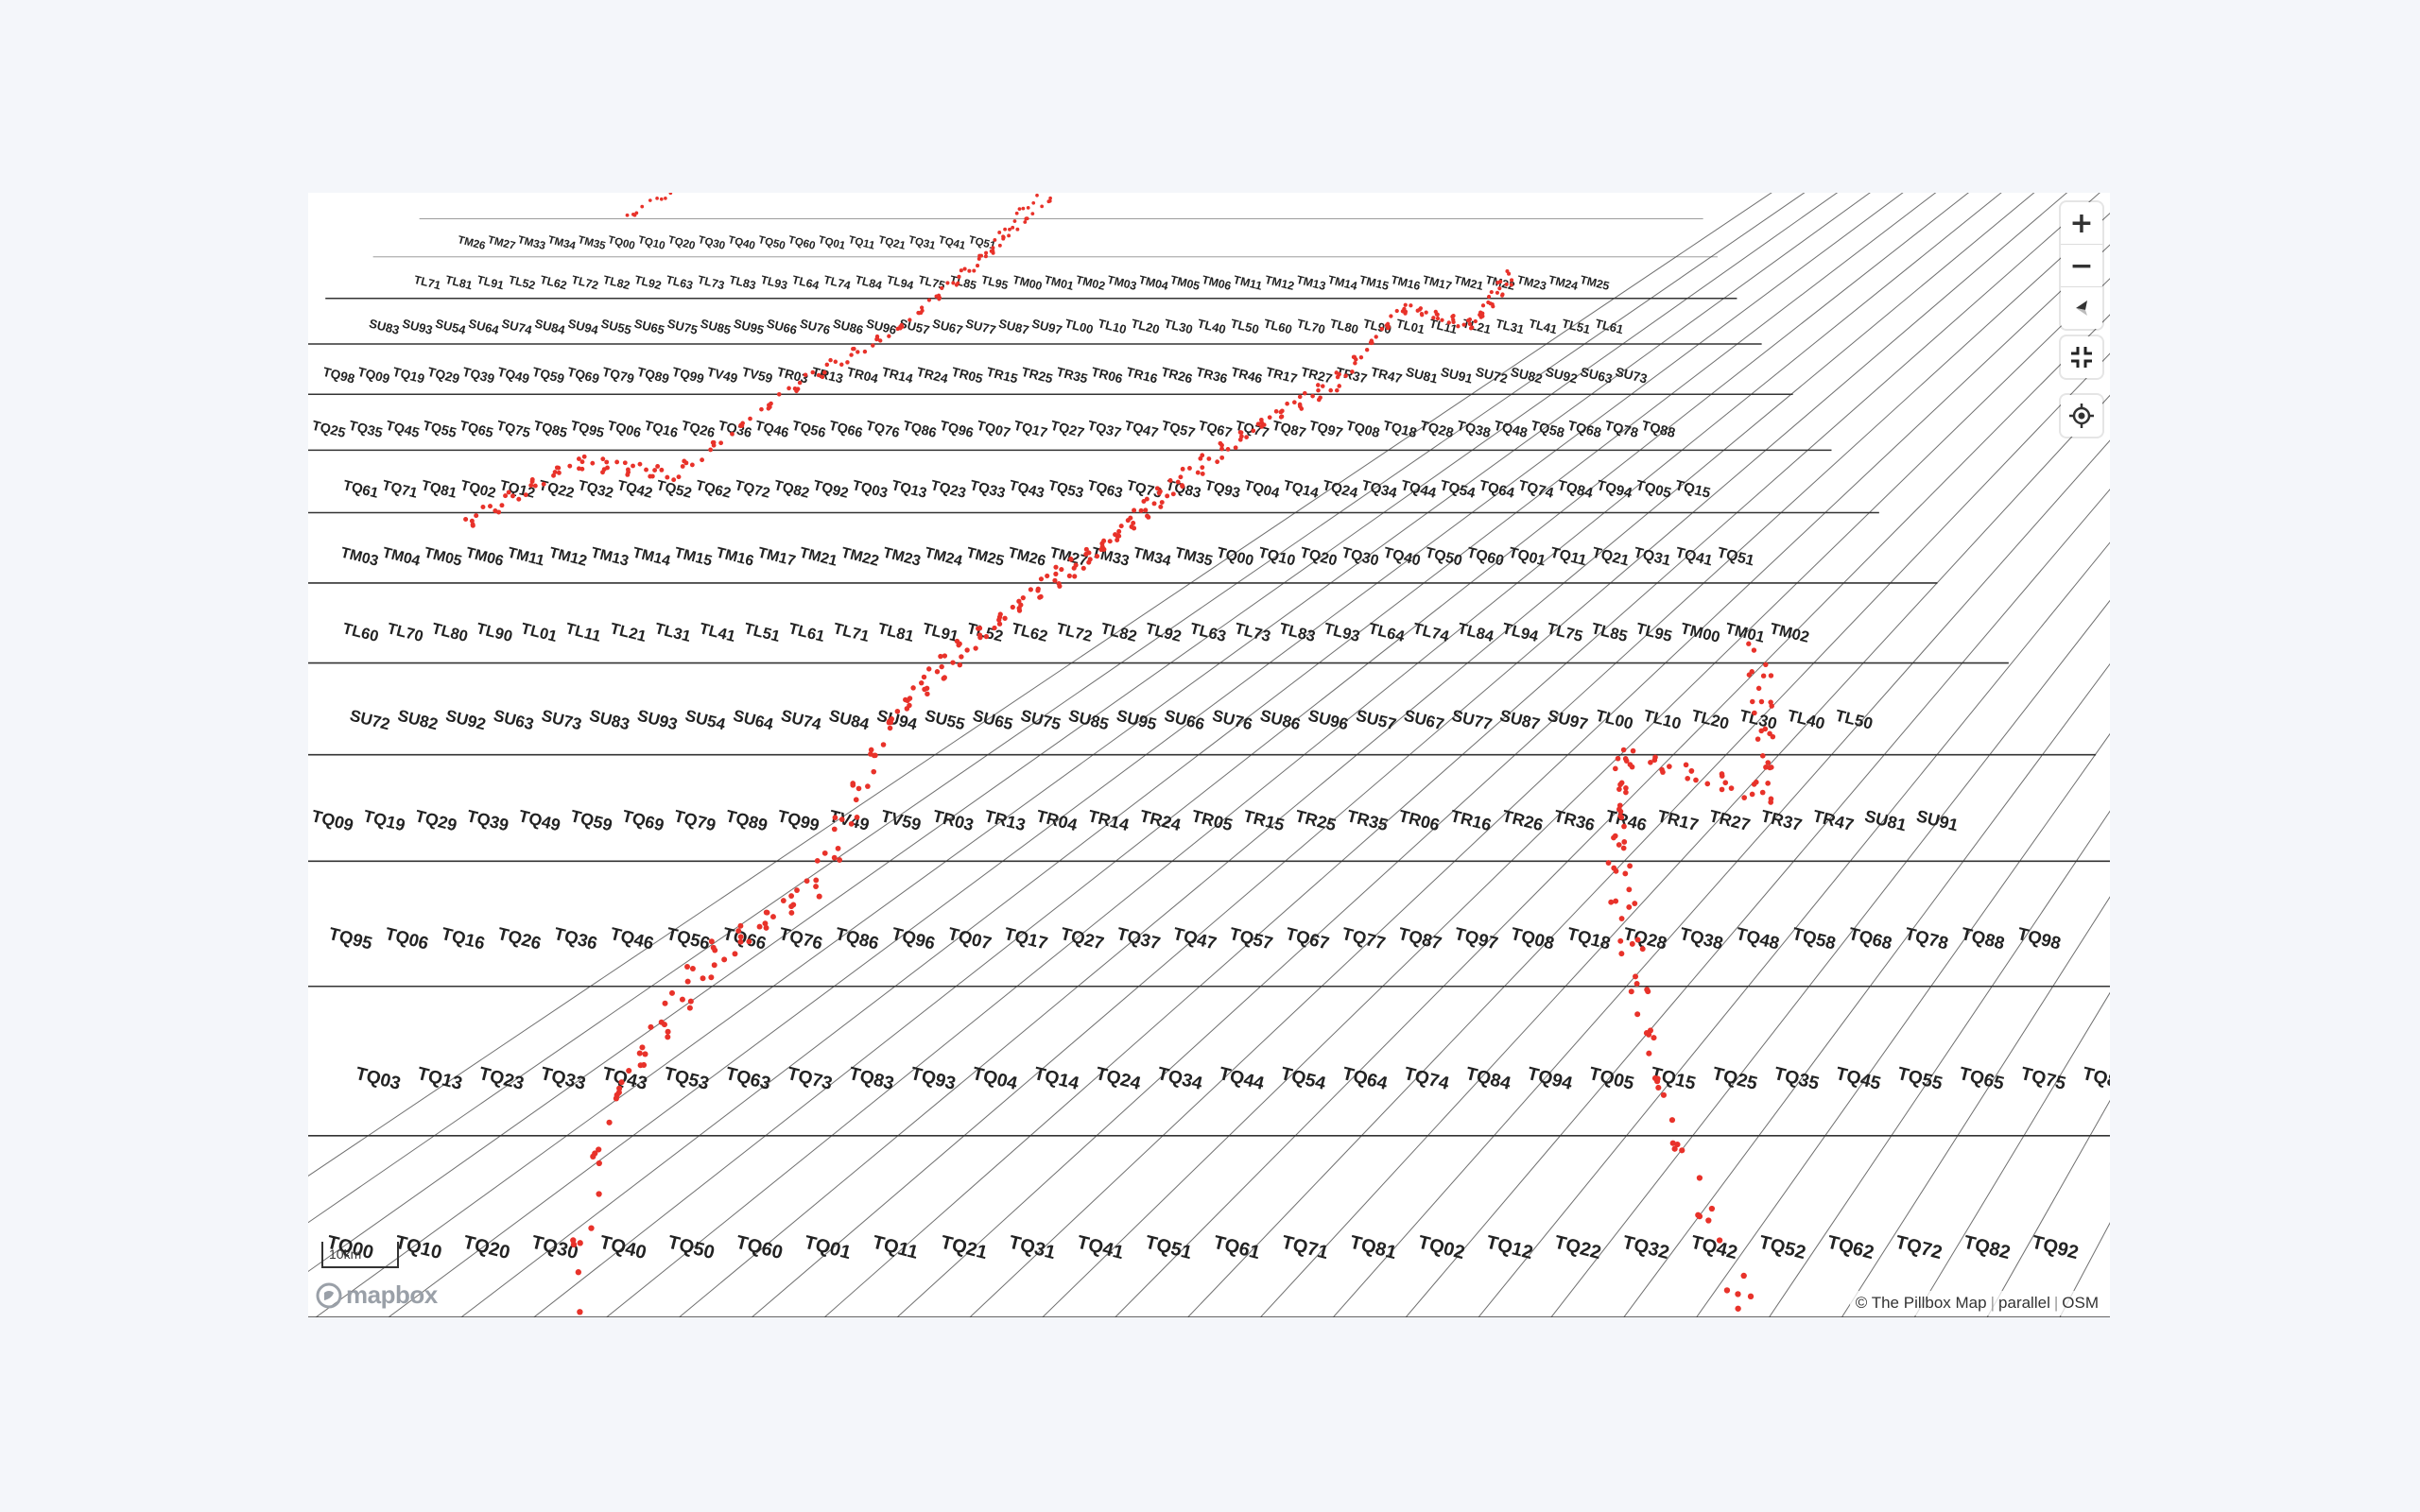 This screenshot has height=1512, width=2420. Describe the element at coordinates (377, 1295) in the screenshot. I see `mapbox-logo: mapbox` at that location.